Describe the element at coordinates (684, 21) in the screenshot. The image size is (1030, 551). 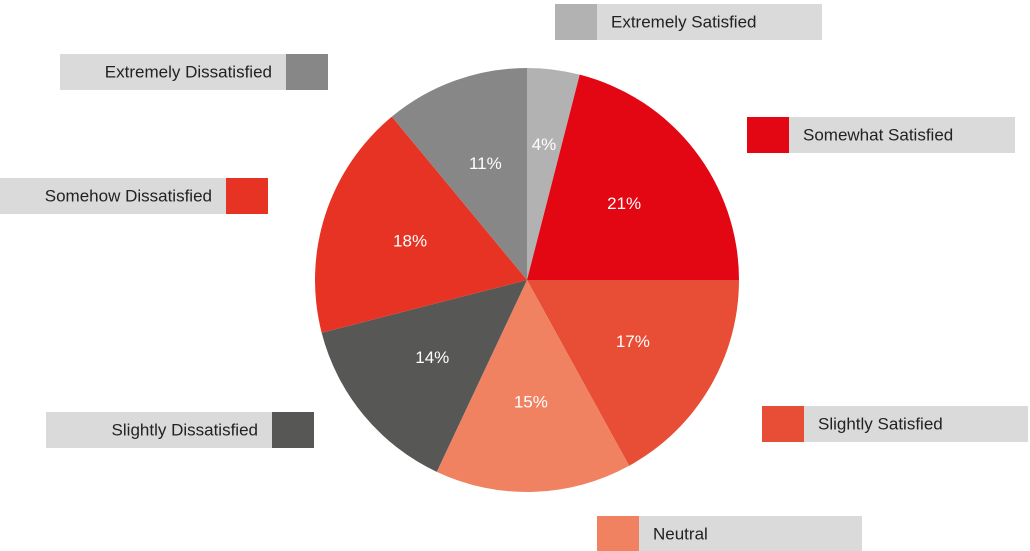
I see `legend-label: Extremely Satisfied` at that location.